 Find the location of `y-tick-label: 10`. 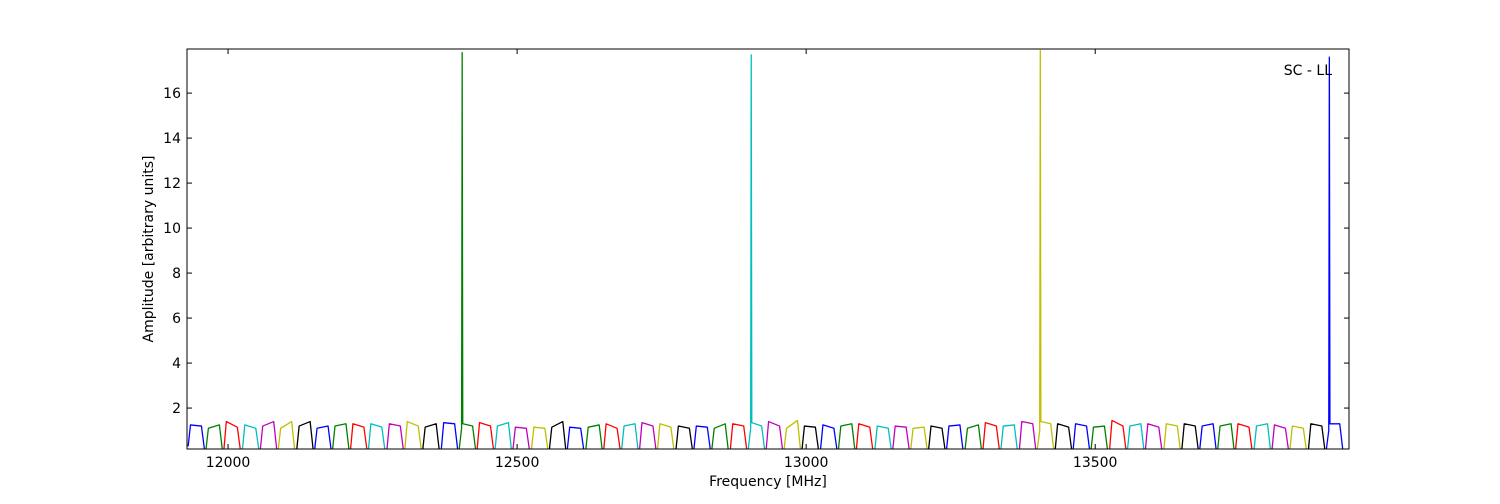

y-tick-label: 10 is located at coordinates (172, 229).